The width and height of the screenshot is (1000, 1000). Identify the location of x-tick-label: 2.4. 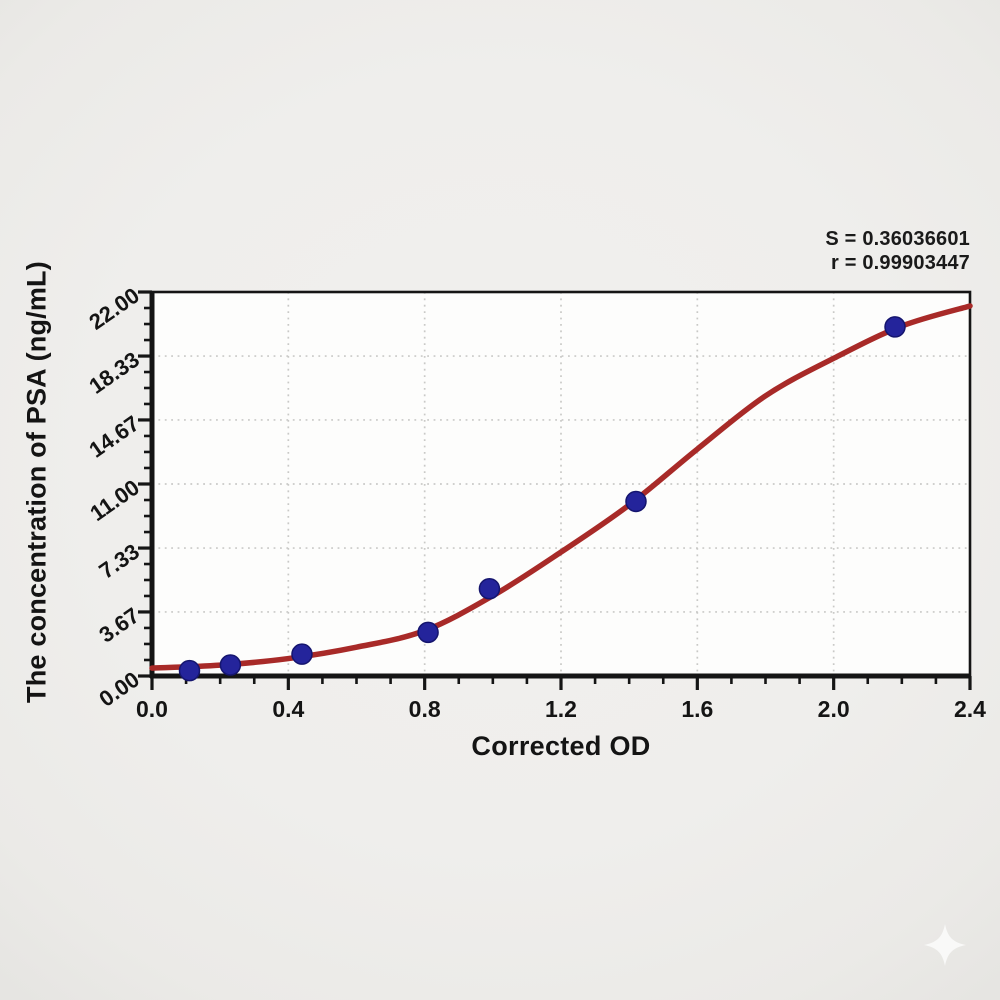
(970, 709).